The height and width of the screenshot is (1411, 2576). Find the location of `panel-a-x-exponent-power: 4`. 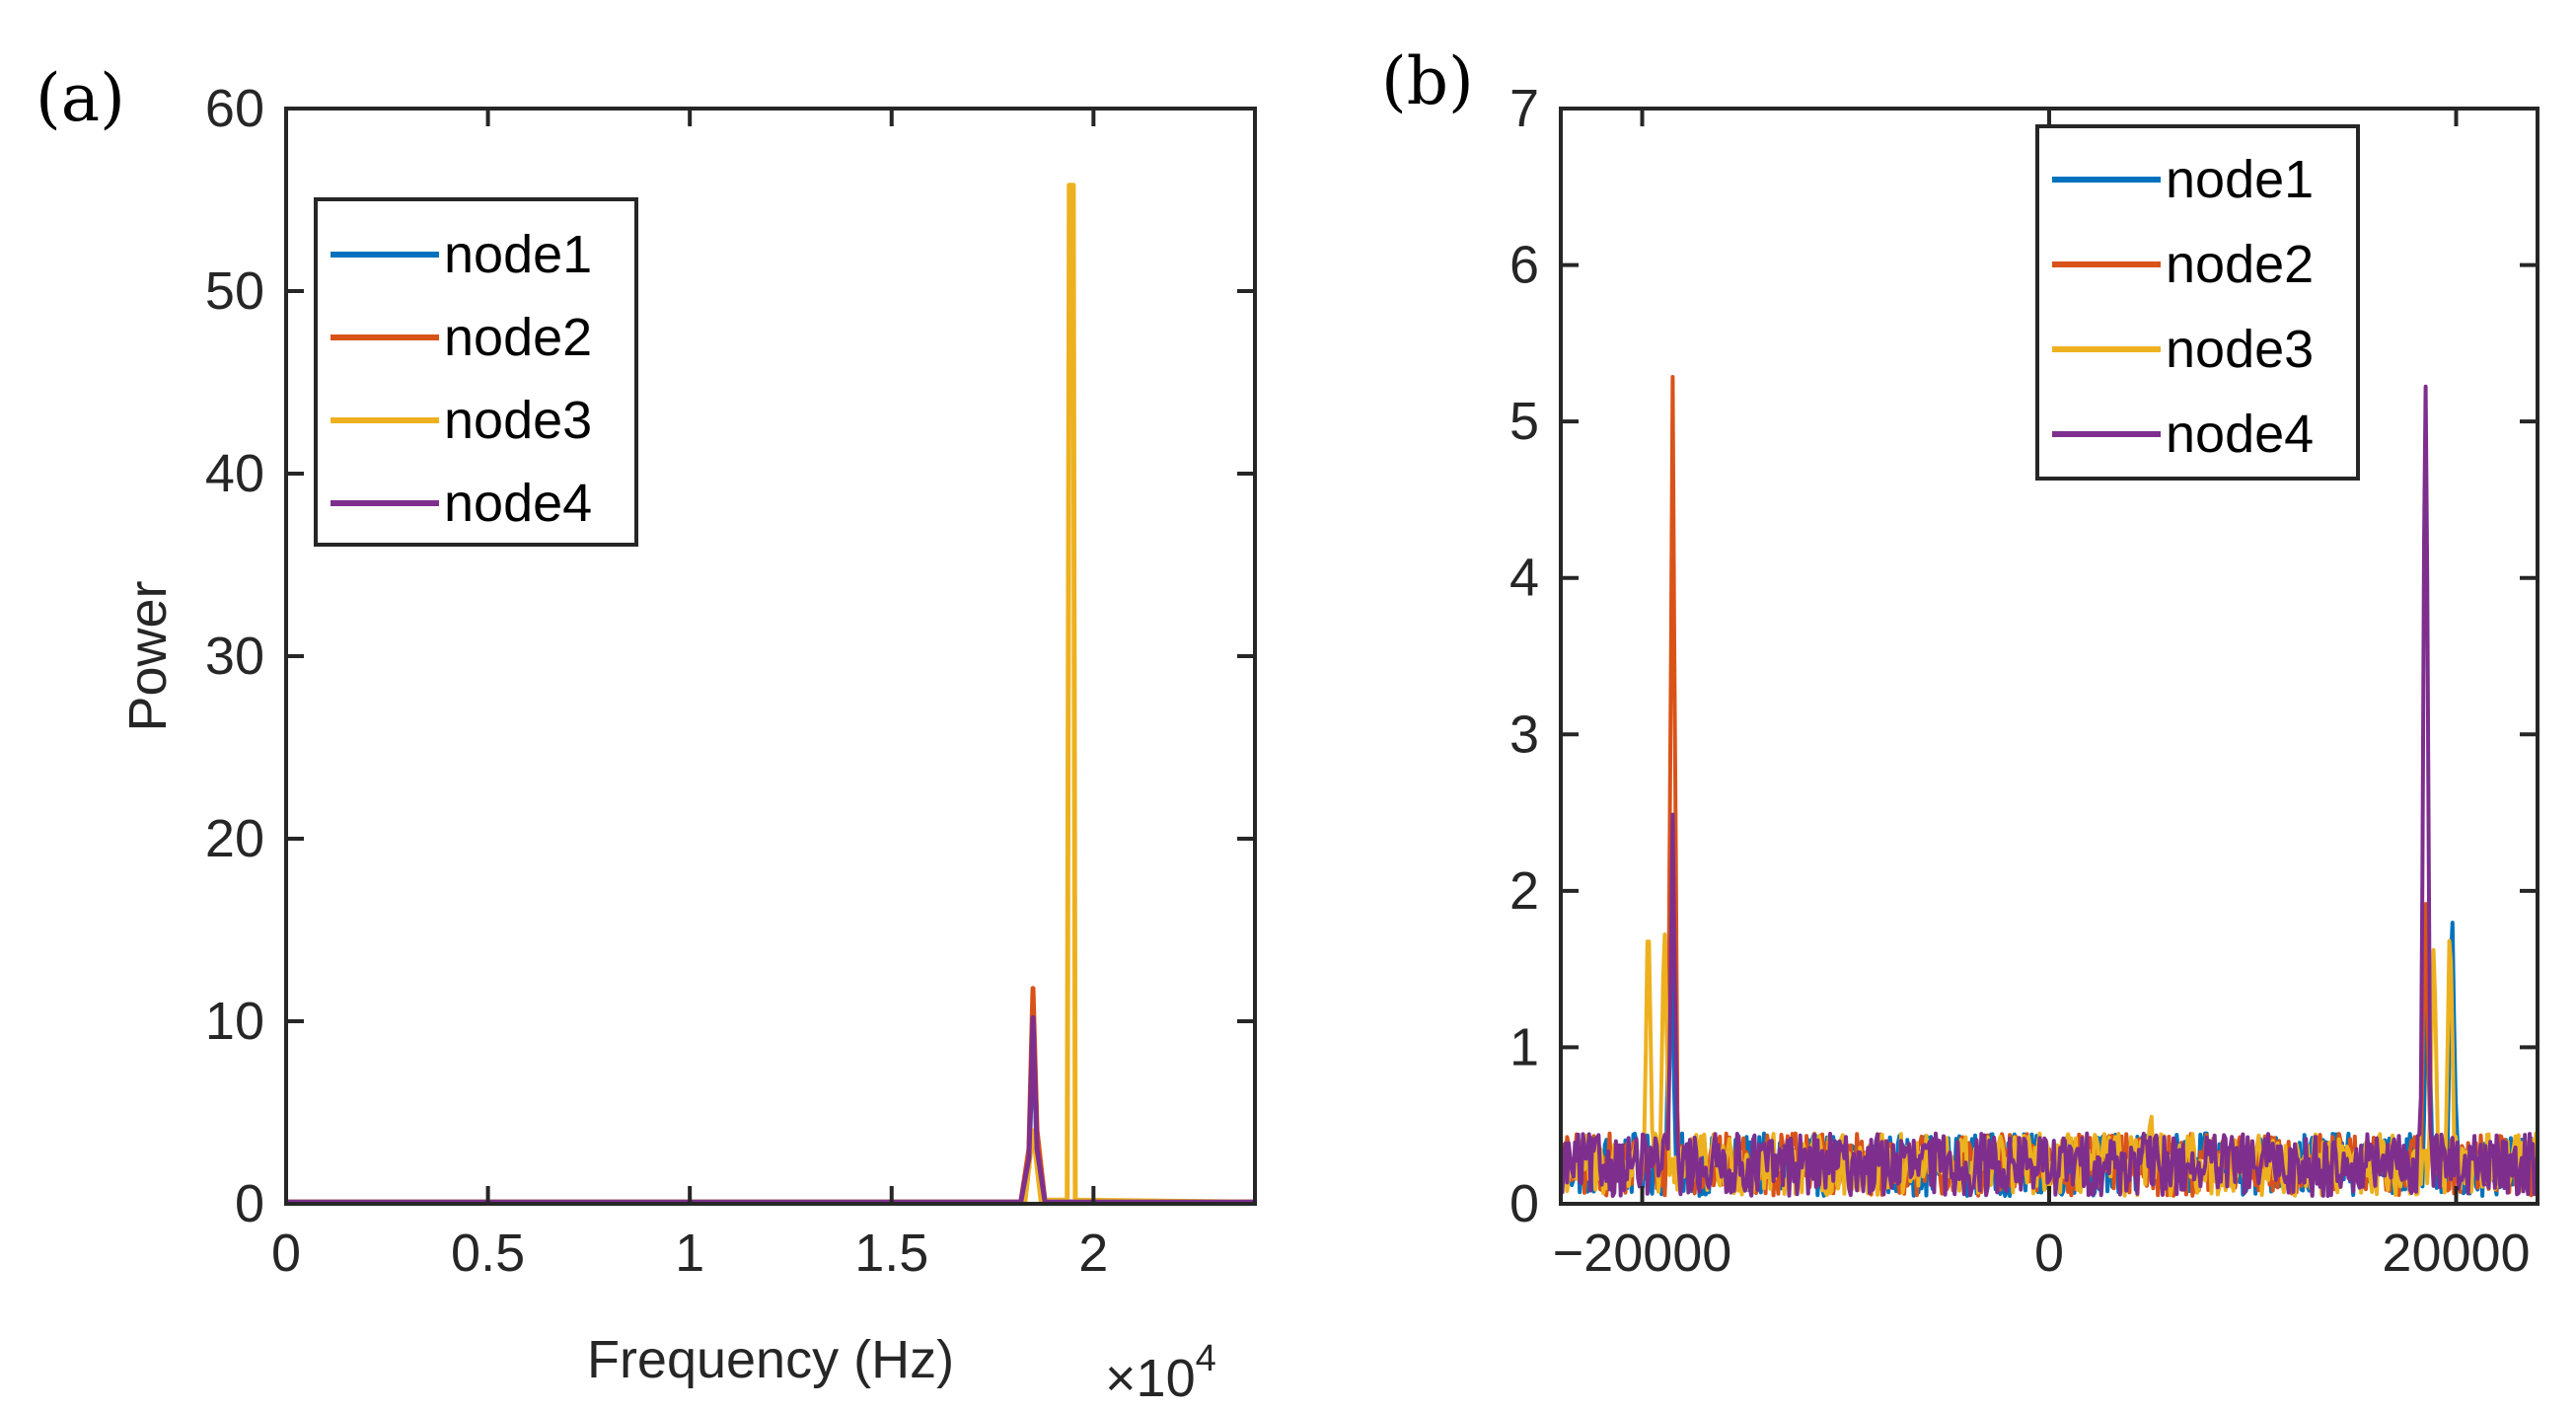

panel-a-x-exponent-power: 4 is located at coordinates (1206, 1358).